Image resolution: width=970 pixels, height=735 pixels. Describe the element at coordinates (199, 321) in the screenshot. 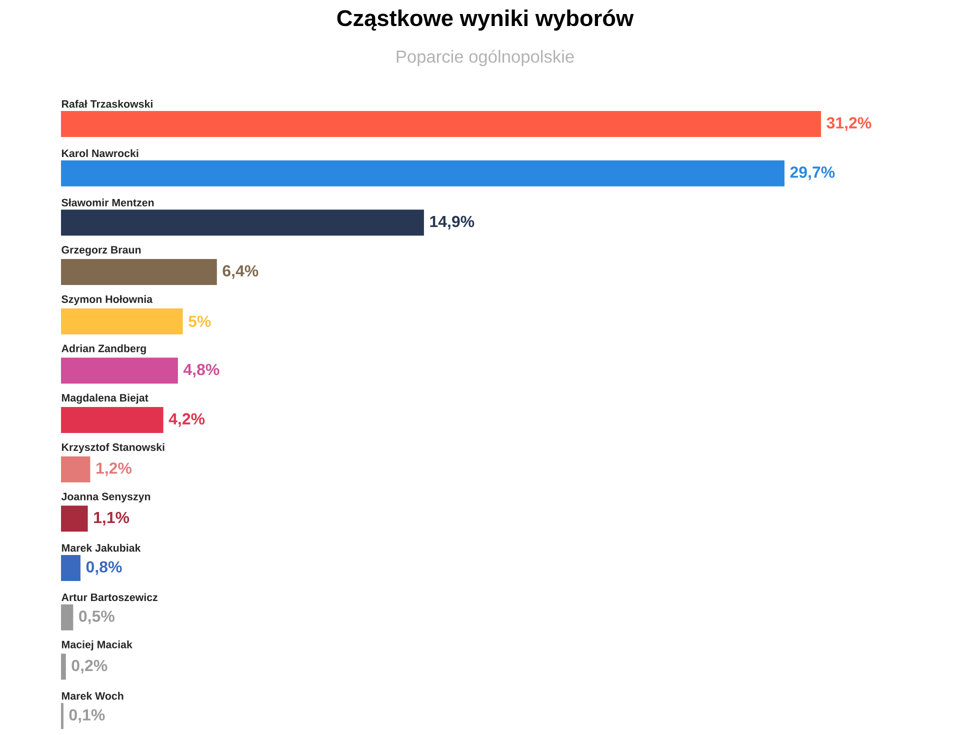

I see `data-label: 5%` at that location.